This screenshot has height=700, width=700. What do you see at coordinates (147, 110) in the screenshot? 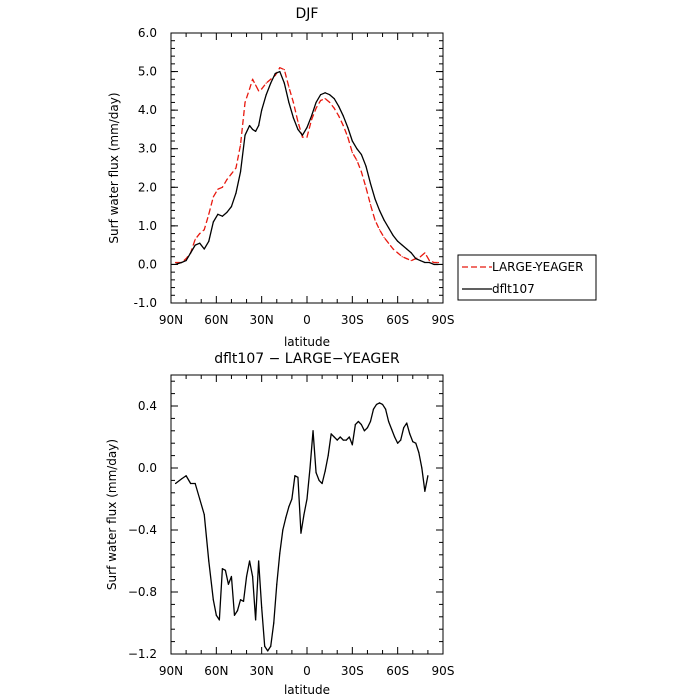
I see `top-y-tick-label: 4.0` at bounding box center [147, 110].